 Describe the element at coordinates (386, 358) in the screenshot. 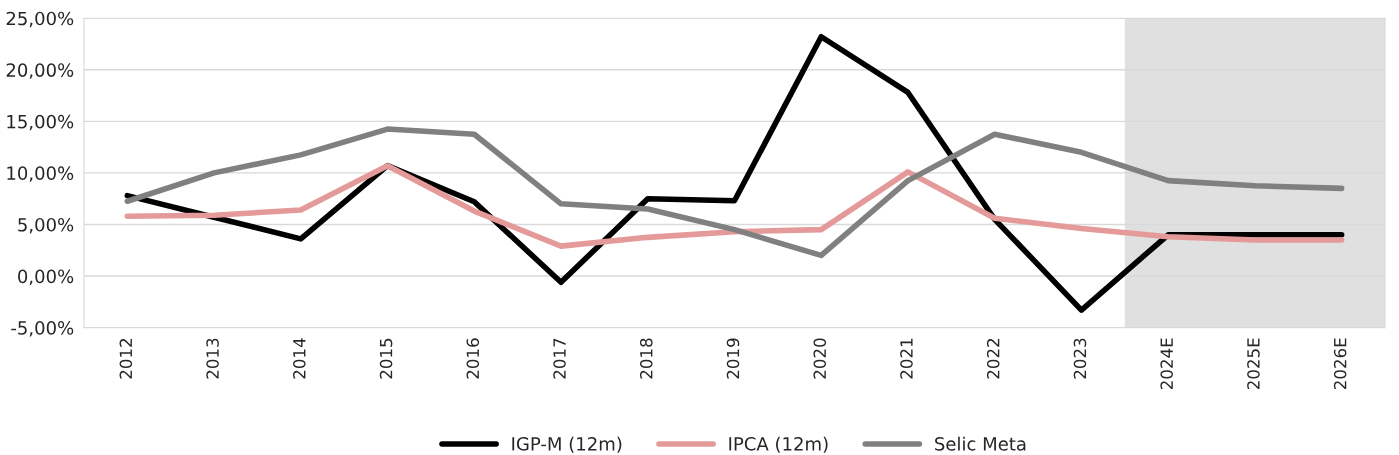

I see `x-tick-label: 2015` at that location.